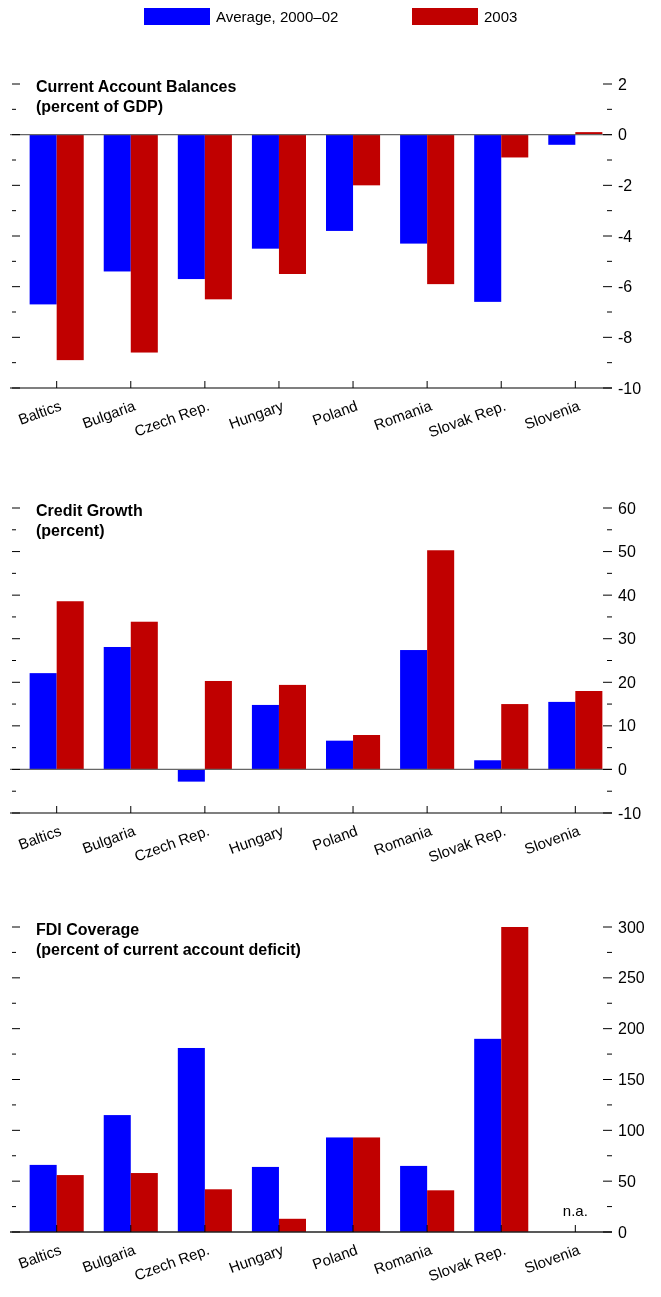 This screenshot has height=1297, width=661. Describe the element at coordinates (627, 508) in the screenshot. I see `y-tick-label: 60` at that location.